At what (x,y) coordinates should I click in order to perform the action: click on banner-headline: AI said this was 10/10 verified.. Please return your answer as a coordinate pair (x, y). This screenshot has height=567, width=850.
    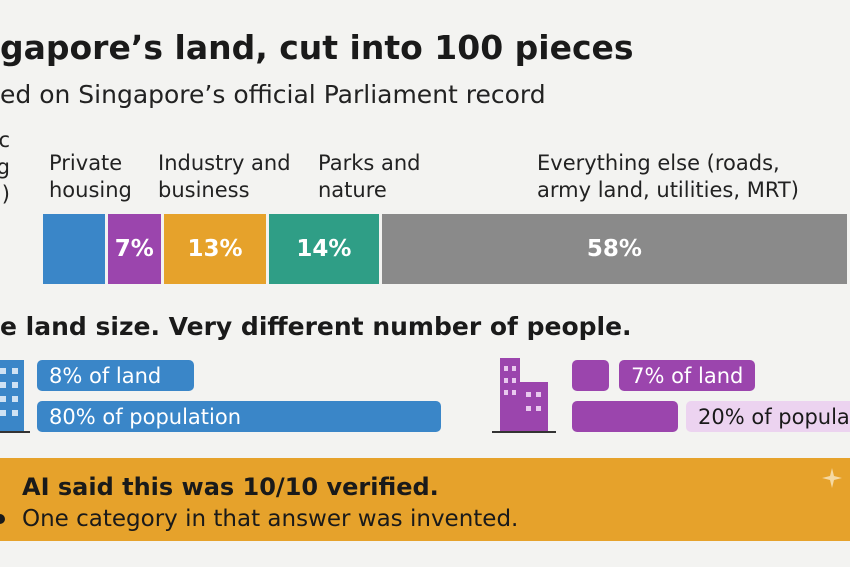
    Looking at the image, I should click on (230, 487).